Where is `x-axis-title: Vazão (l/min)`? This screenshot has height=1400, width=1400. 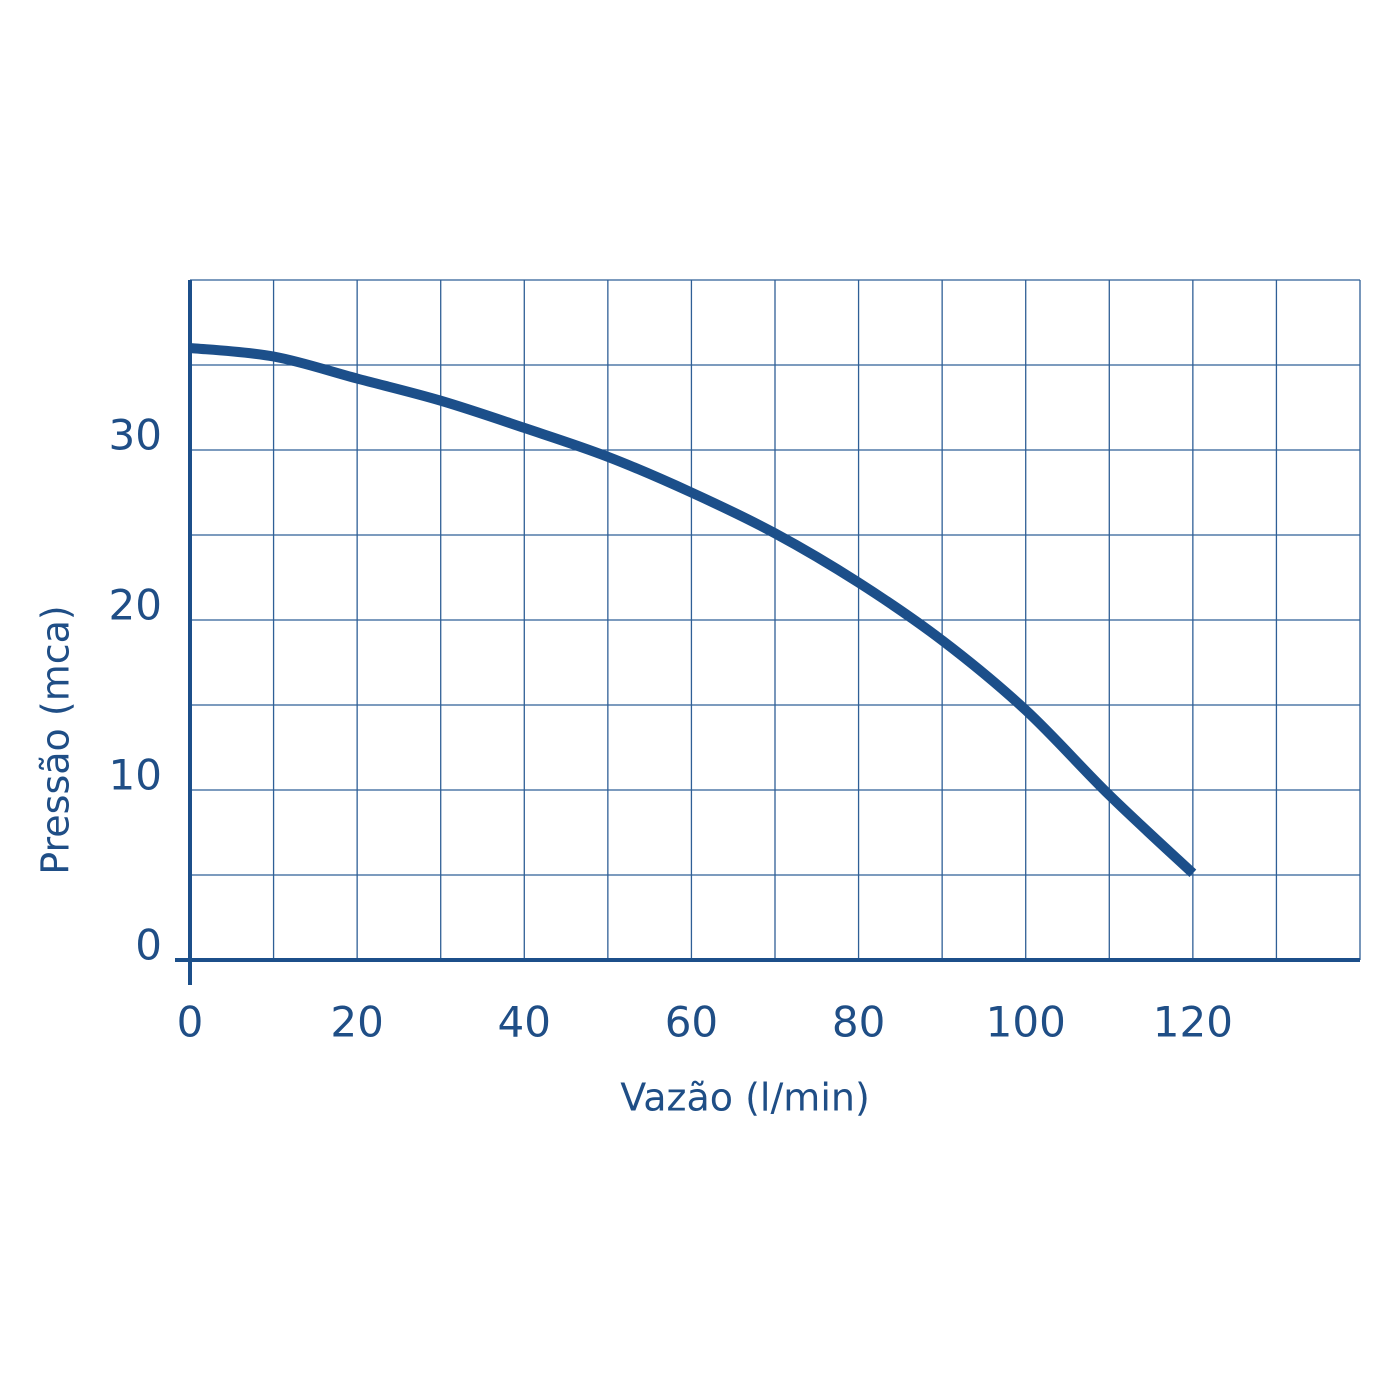
x-axis-title: Vazão (l/min) is located at coordinates (745, 1098).